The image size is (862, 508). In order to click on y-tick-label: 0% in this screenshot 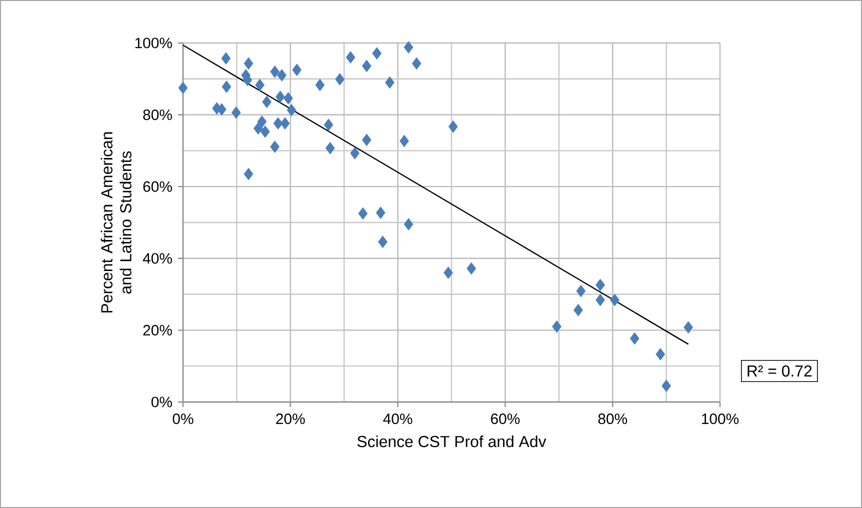, I will do `click(161, 402)`.